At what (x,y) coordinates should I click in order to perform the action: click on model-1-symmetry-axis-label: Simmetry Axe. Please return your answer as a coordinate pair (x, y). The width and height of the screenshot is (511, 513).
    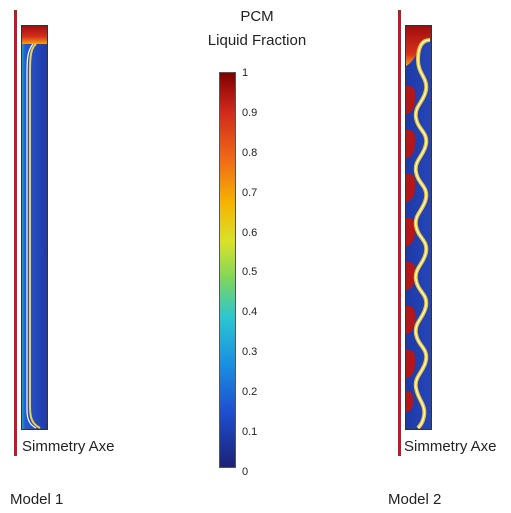
    Looking at the image, I should click on (68, 446).